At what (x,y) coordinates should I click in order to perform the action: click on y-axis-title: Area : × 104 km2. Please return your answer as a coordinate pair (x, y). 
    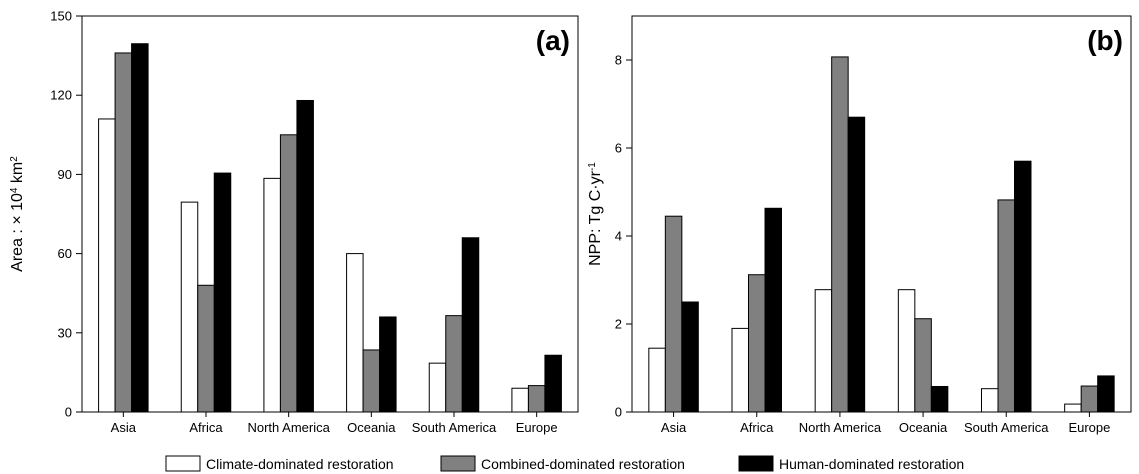
    Looking at the image, I should click on (18, 214).